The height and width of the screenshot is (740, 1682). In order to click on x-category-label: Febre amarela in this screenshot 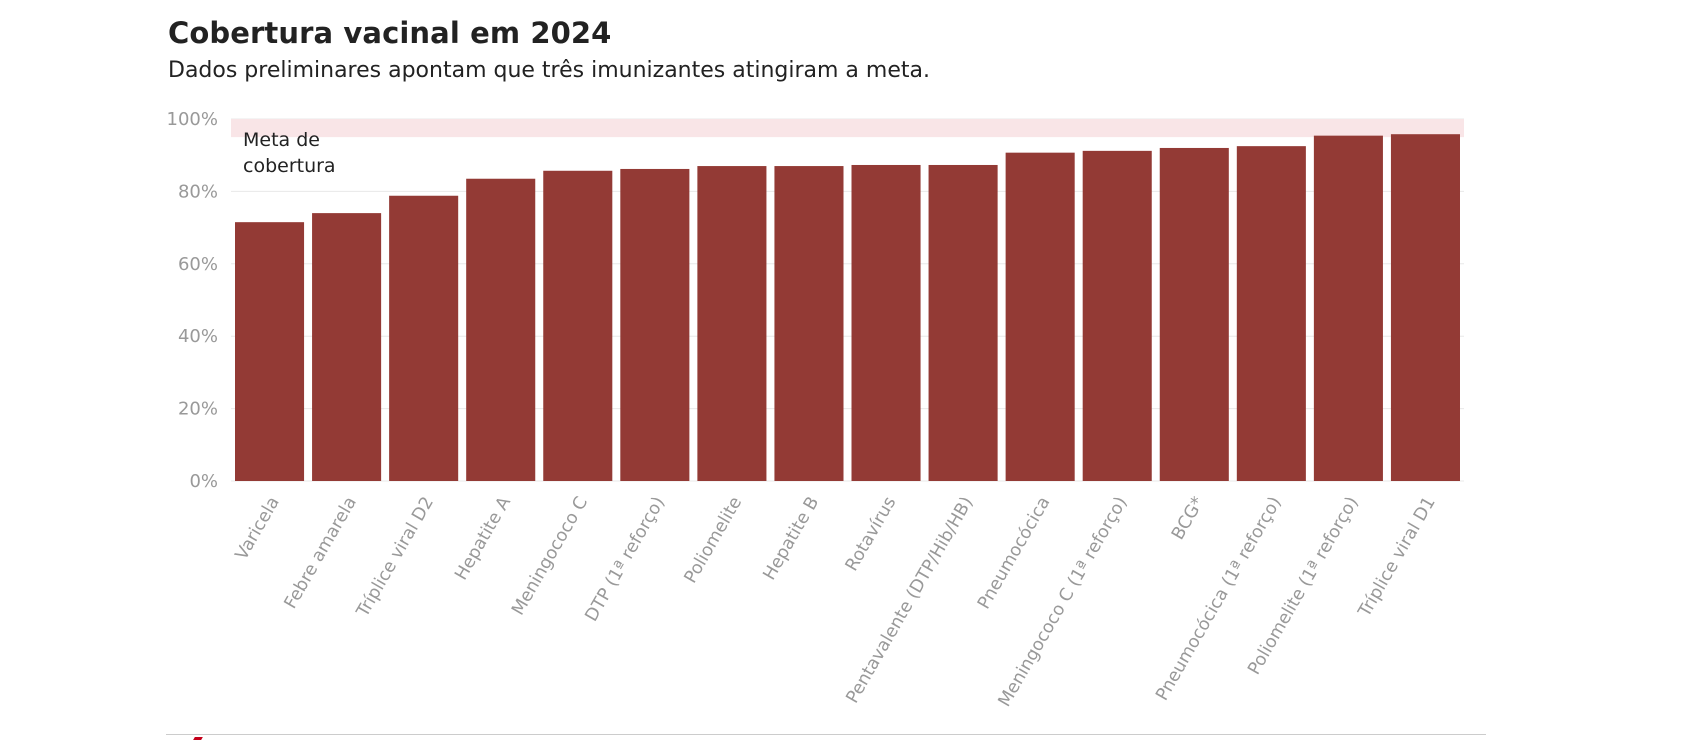, I will do `click(321, 553)`.